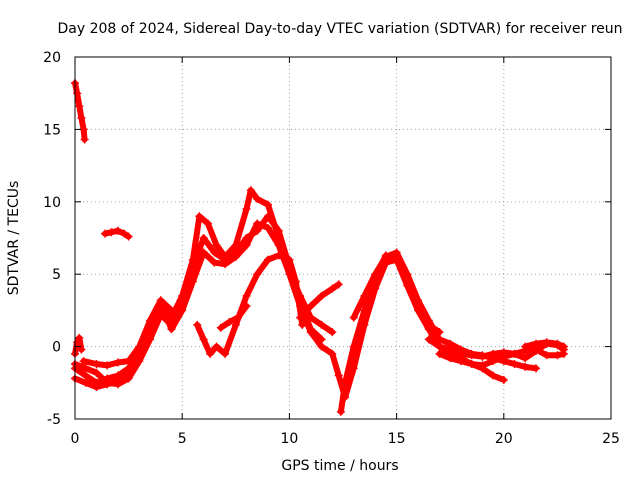 Image resolution: width=640 pixels, height=480 pixels. What do you see at coordinates (56, 348) in the screenshot?
I see `y-tick-label: 0` at bounding box center [56, 348].